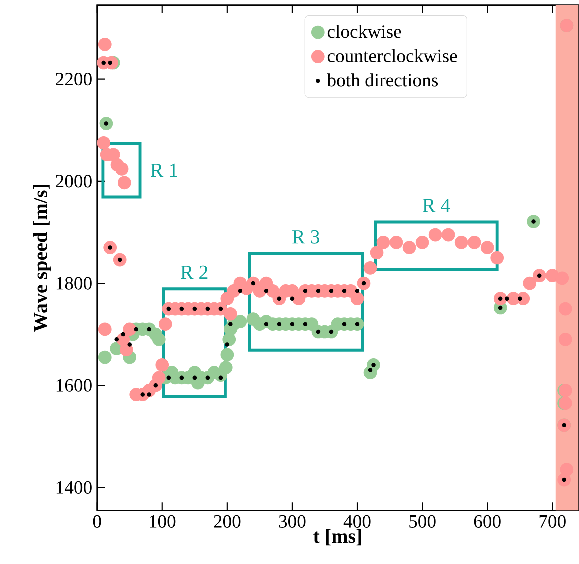 The height and width of the screenshot is (564, 579). Describe the element at coordinates (436, 205) in the screenshot. I see `annotation: R 4` at that location.